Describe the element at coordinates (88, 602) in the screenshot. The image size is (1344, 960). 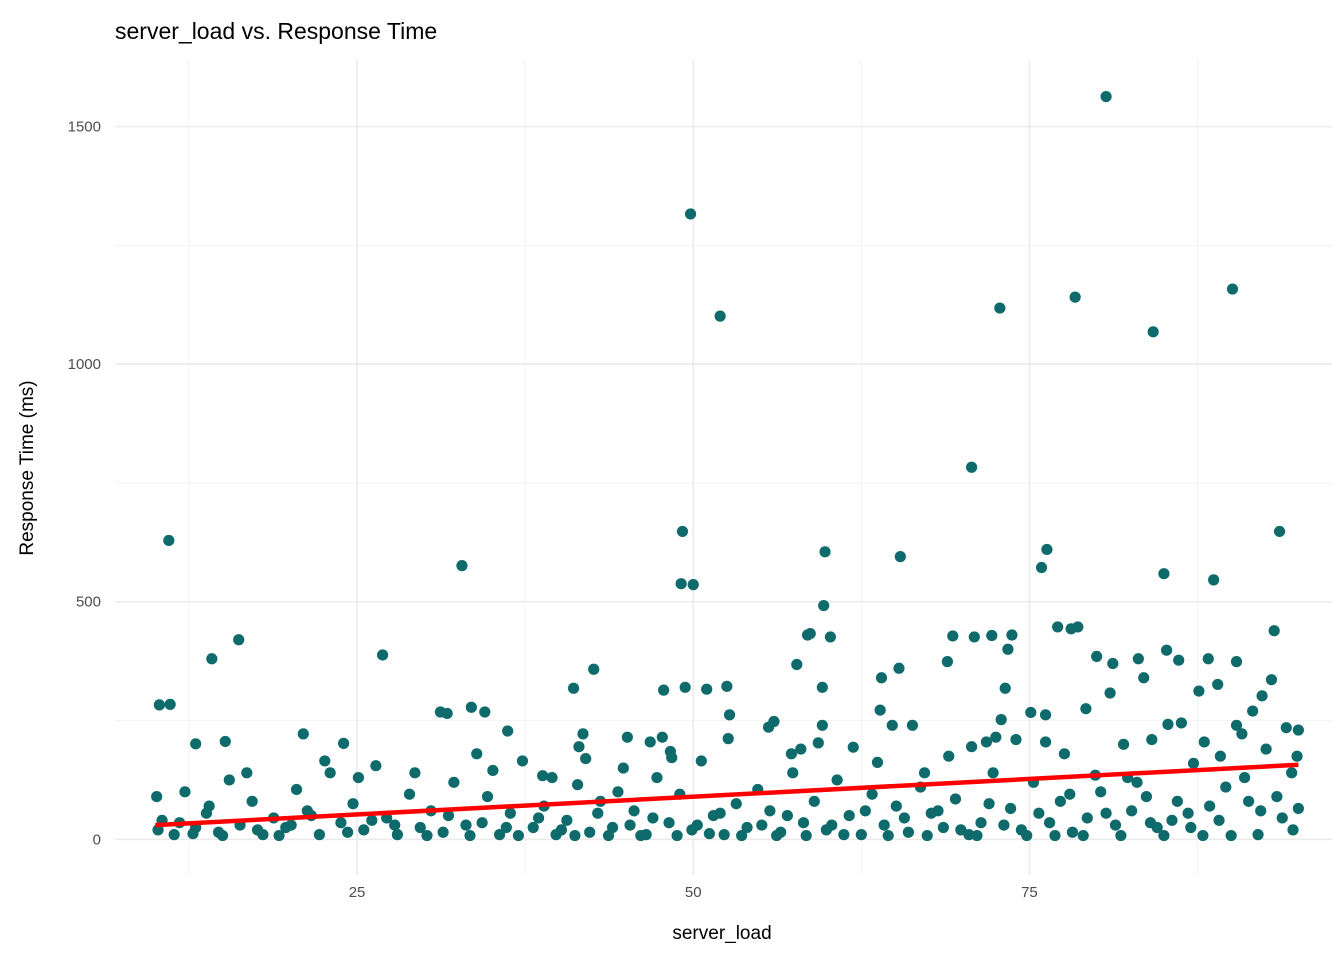
I see `y-tick-label: 500` at that location.